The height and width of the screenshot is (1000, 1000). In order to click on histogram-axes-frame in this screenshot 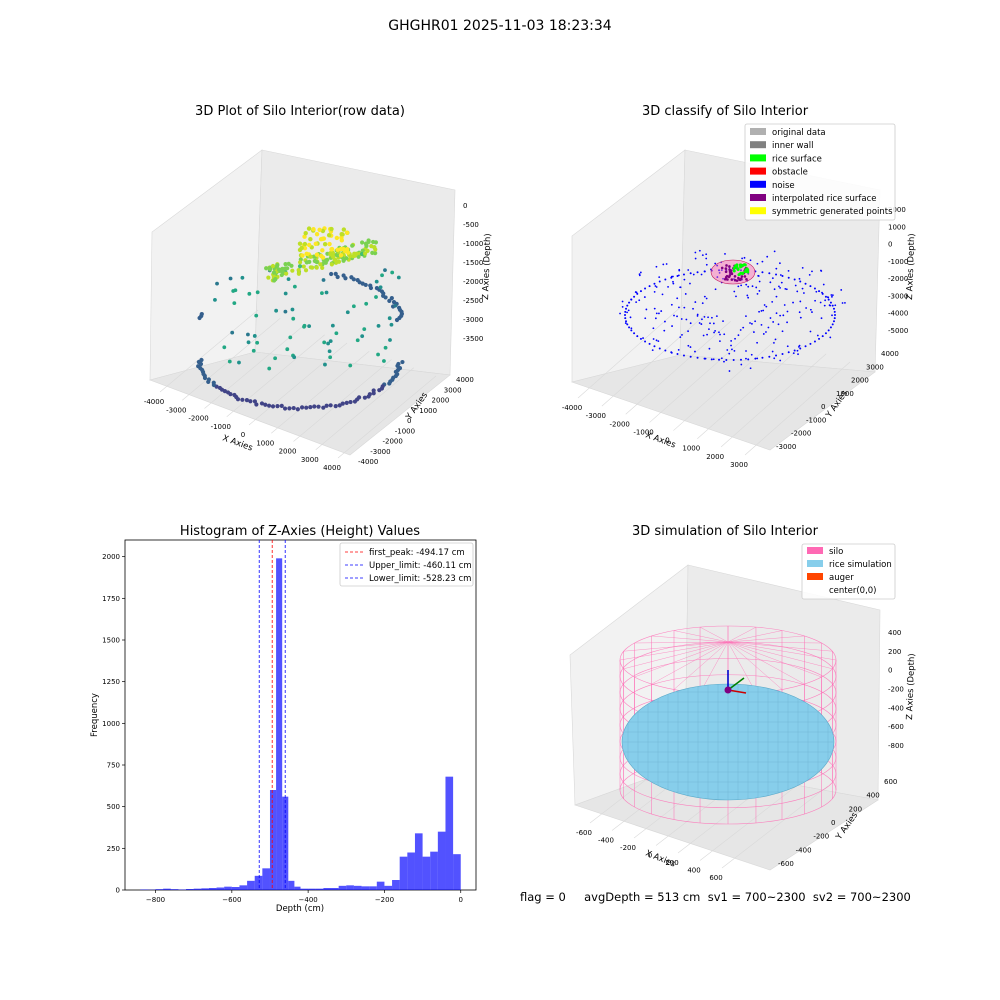, I will do `click(300, 715)`.